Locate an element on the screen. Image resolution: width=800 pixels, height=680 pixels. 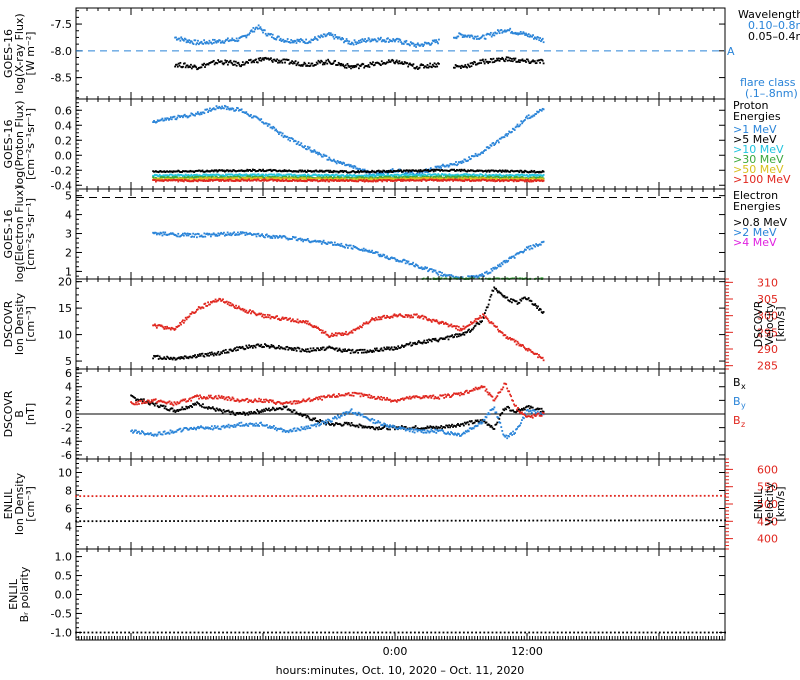
y-tick-label: 0.4 is located at coordinates (64, 125).